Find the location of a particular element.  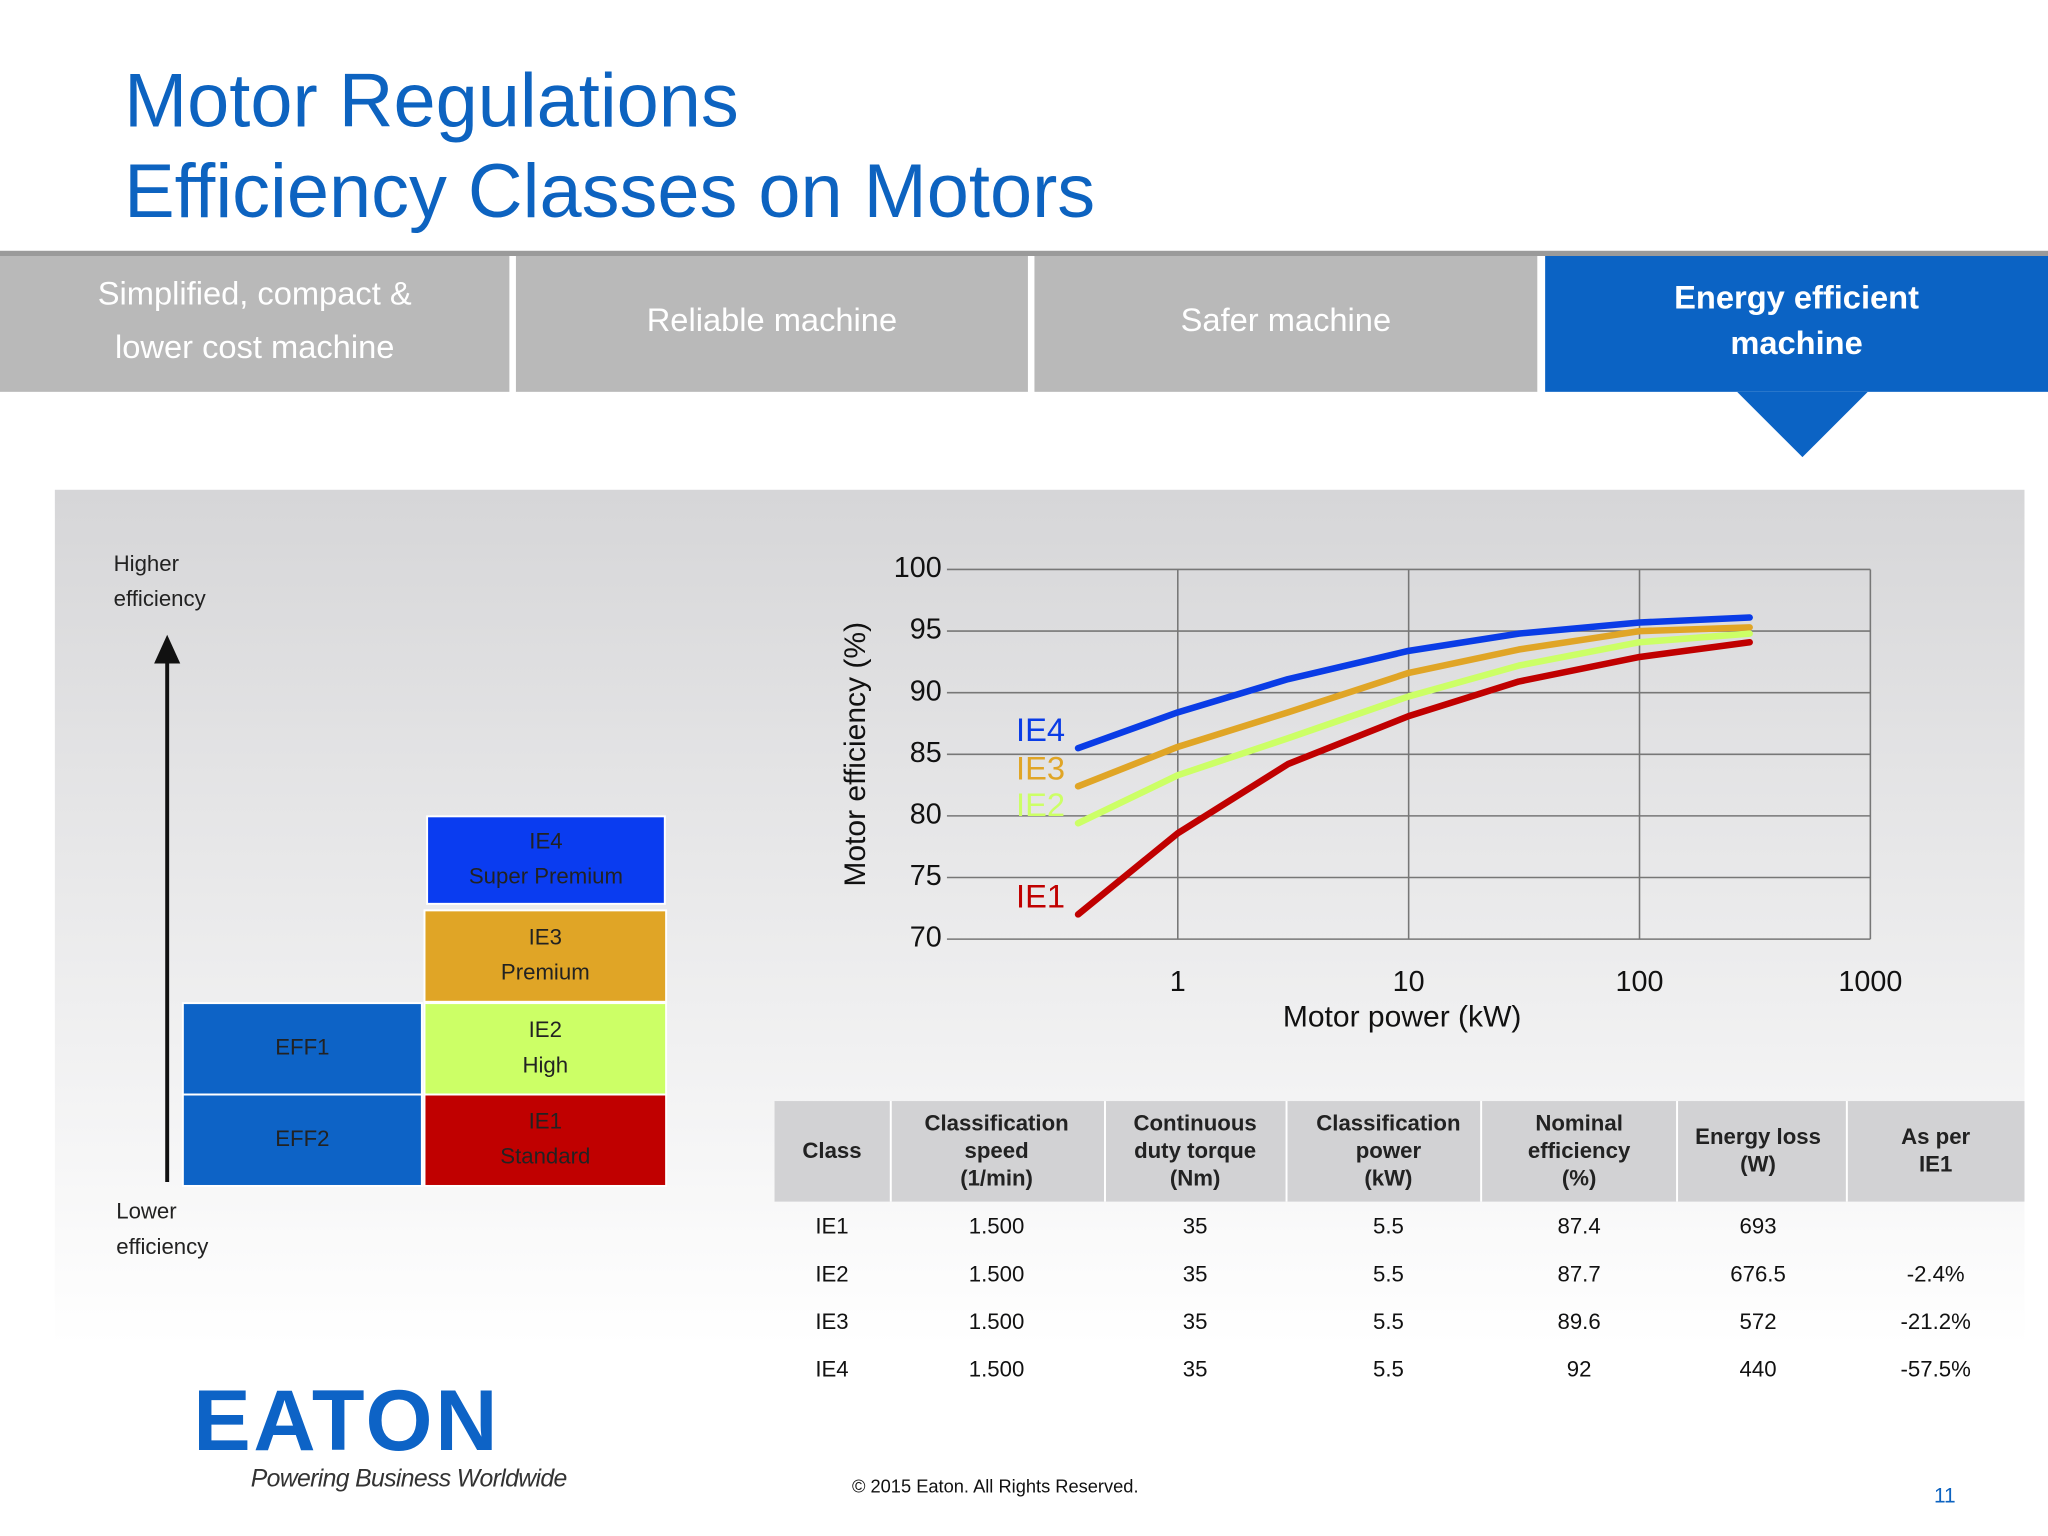

block-label: EFF1 is located at coordinates (302, 1047).